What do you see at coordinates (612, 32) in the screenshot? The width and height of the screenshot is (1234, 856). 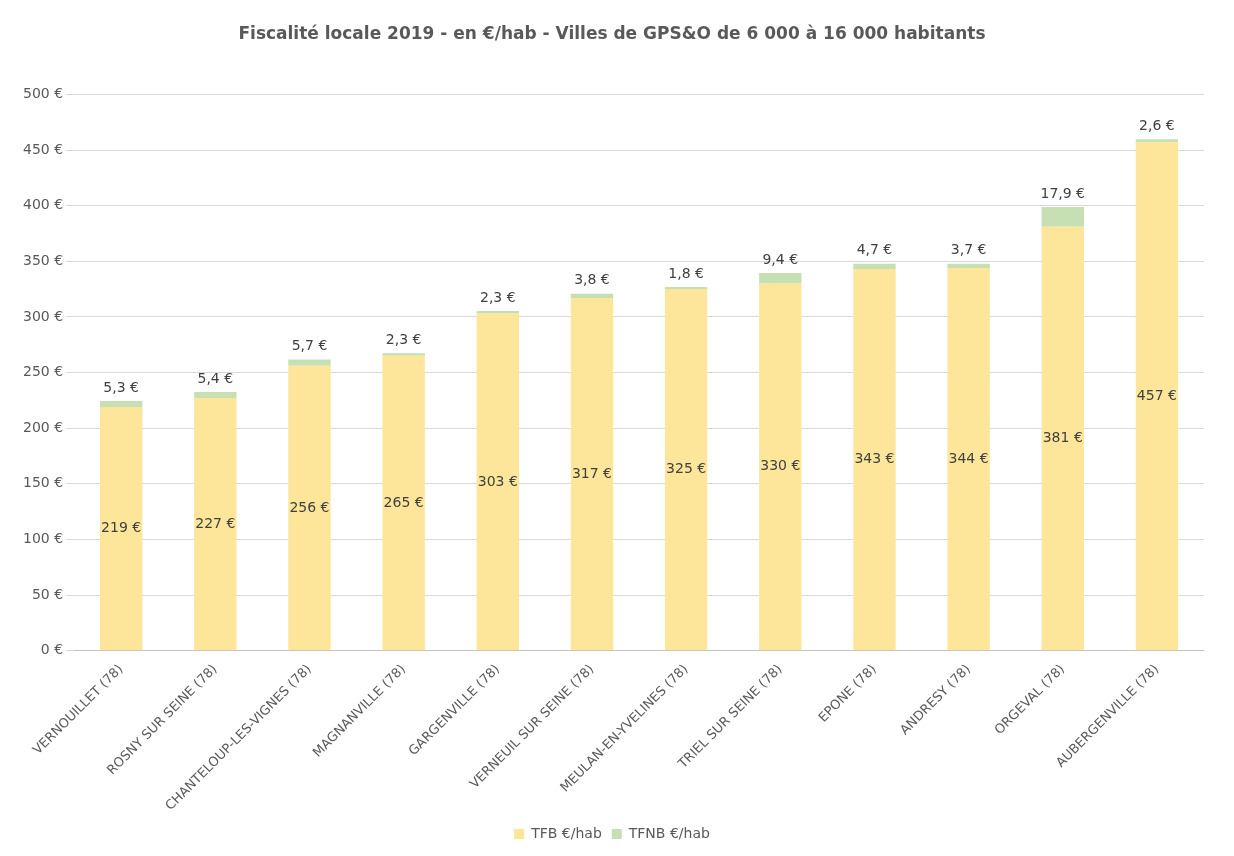 I see `chart-title: Fiscalité locale 2019 - en €/hab - Villes de GPS&O de 6 000 à 16 000 habitants` at bounding box center [612, 32].